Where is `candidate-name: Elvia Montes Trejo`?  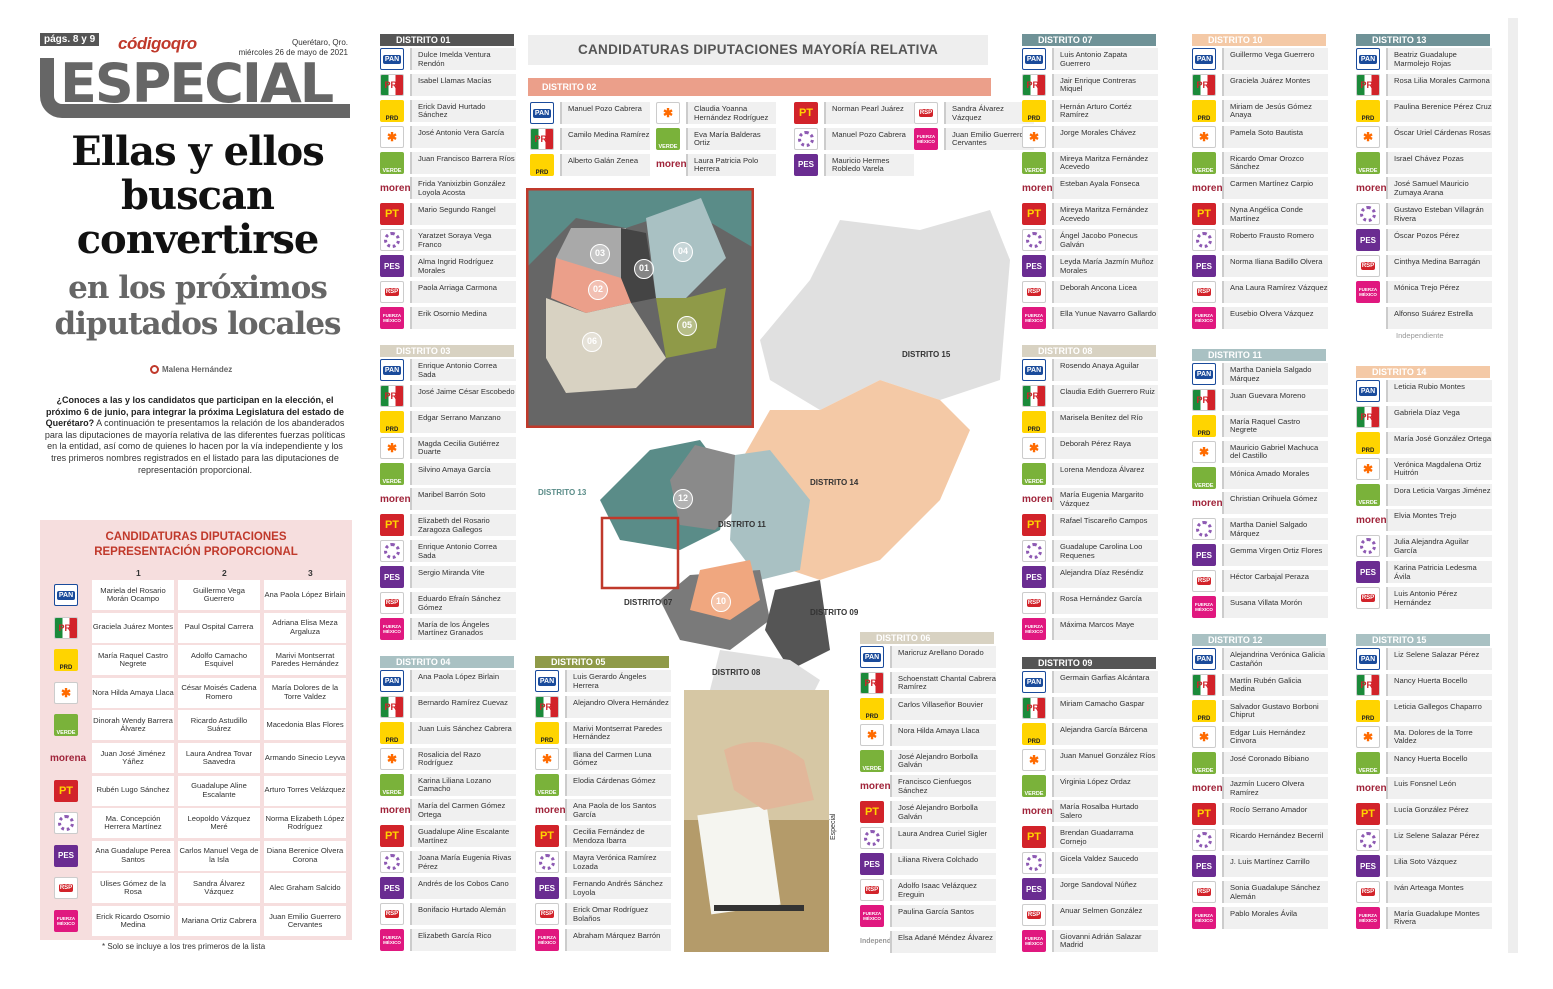 candidate-name: Elvia Montes Trejo is located at coordinates (1439, 520).